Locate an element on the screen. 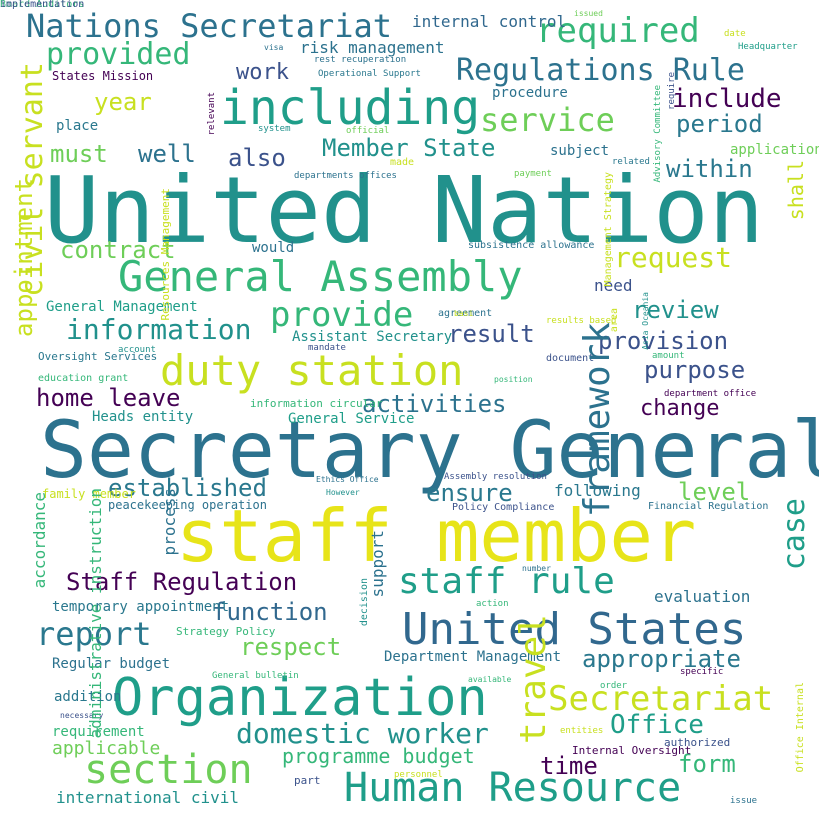  cloud-word-general-bulletin: General bulletin is located at coordinates (255, 676).